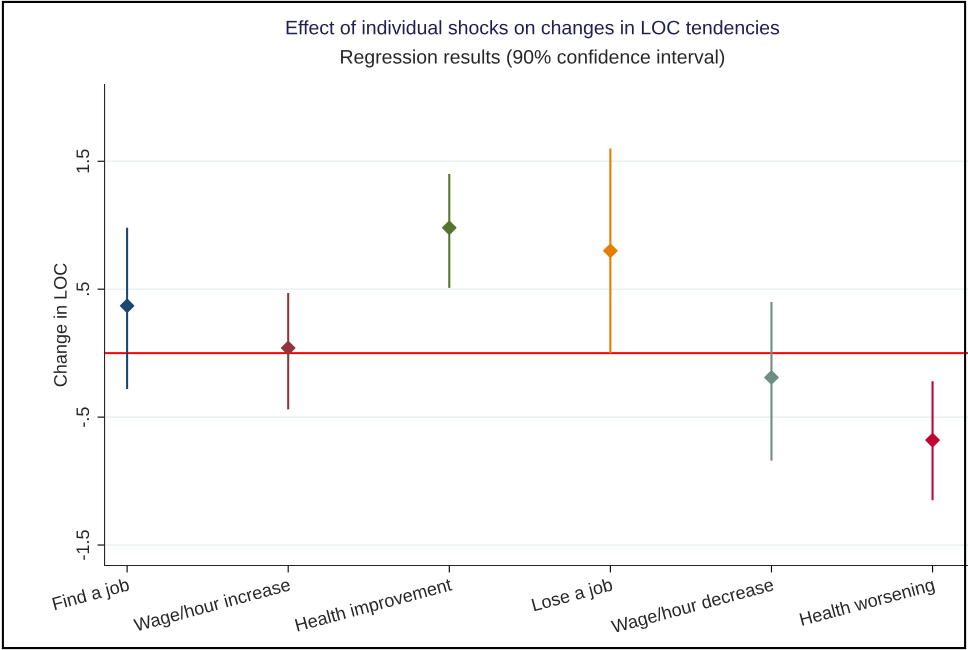  What do you see at coordinates (83, 160) in the screenshot?
I see `y-tick-label: 1.5` at bounding box center [83, 160].